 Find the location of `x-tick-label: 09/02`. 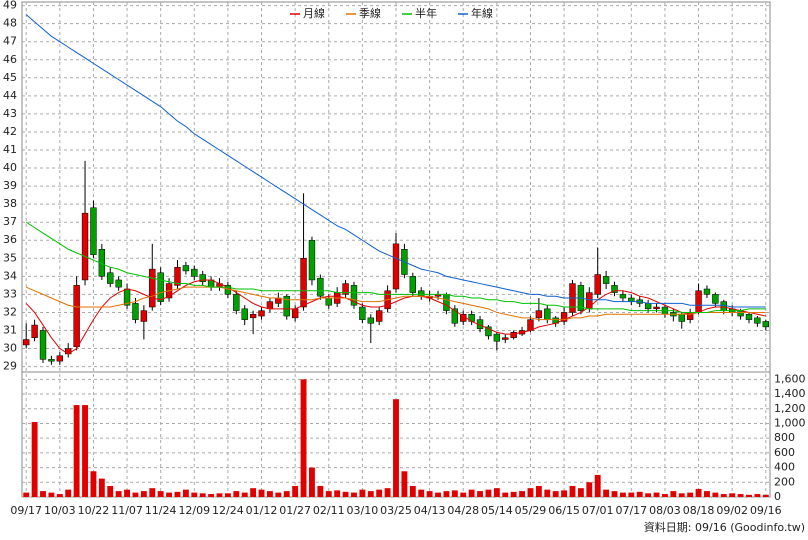

x-tick-label: 09/02 is located at coordinates (732, 510).